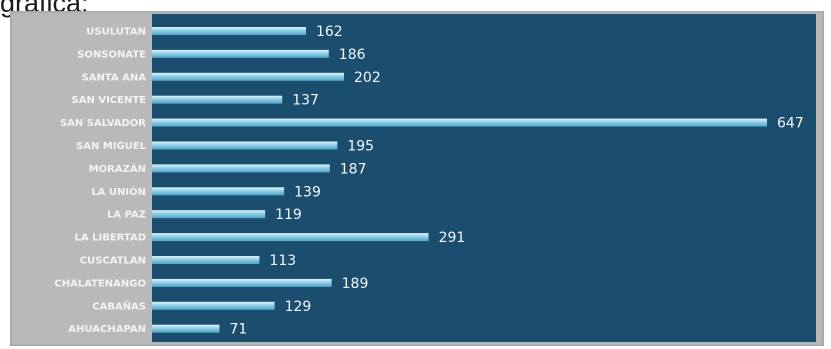 The width and height of the screenshot is (831, 349). Describe the element at coordinates (213, 305) in the screenshot. I see `bar-cabañas` at that location.